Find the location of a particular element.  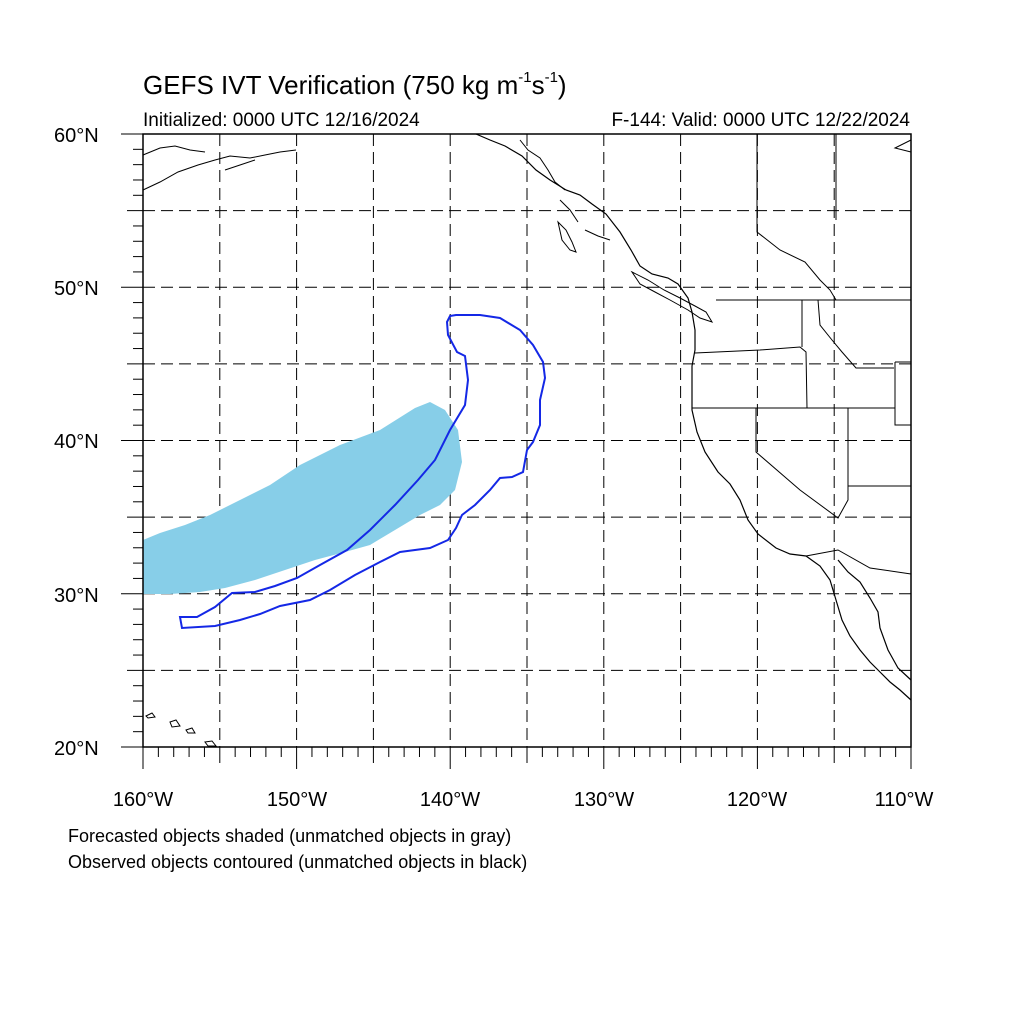

chart-title: GEFS IVT Verification (750 kg m-1s-1) is located at coordinates (355, 85).